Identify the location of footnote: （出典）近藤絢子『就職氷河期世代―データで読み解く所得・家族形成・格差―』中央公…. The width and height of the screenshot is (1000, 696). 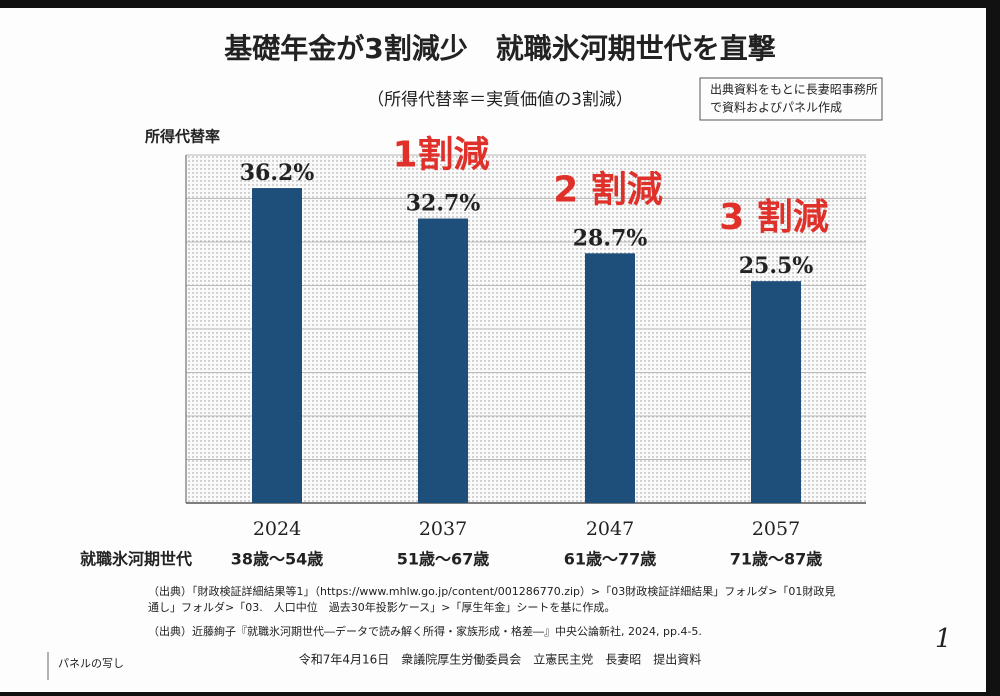
(425, 631).